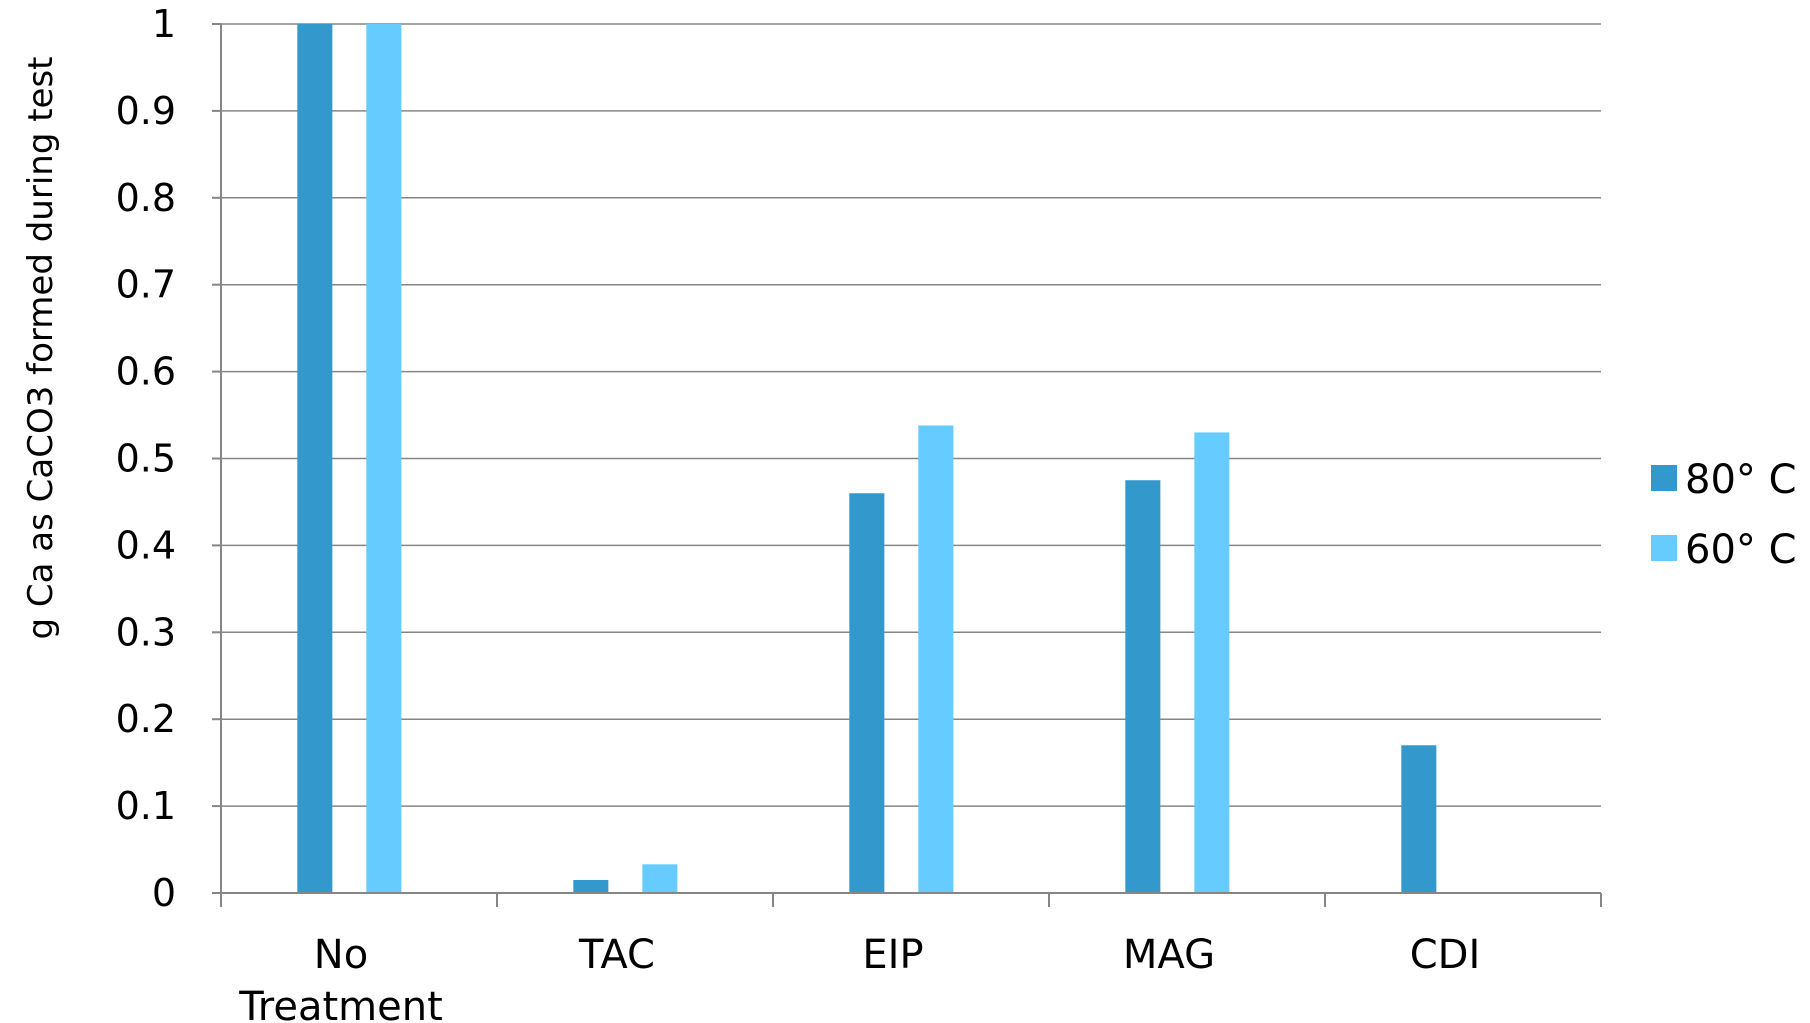 The height and width of the screenshot is (1023, 1810). Describe the element at coordinates (1741, 480) in the screenshot. I see `legend-label: 80° C` at that location.